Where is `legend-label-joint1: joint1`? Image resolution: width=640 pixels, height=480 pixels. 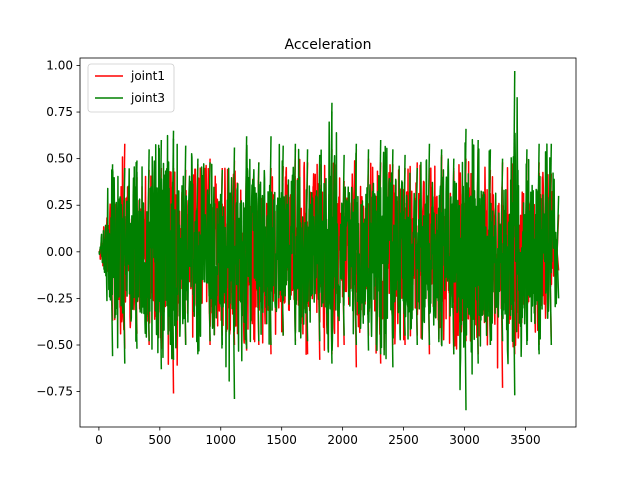 legend-label-joint1: joint1 is located at coordinates (147, 76).